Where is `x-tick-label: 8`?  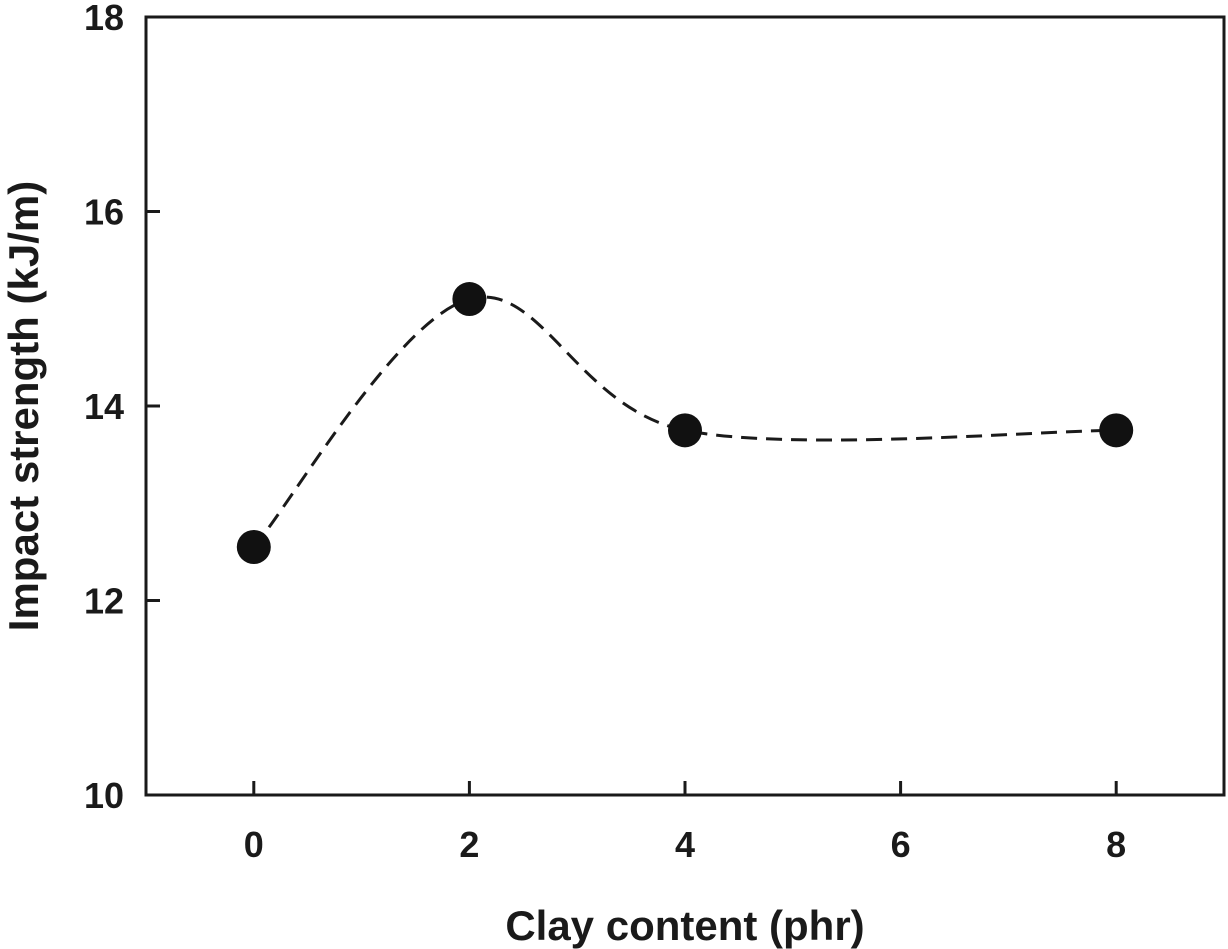
x-tick-label: 8 is located at coordinates (1116, 844).